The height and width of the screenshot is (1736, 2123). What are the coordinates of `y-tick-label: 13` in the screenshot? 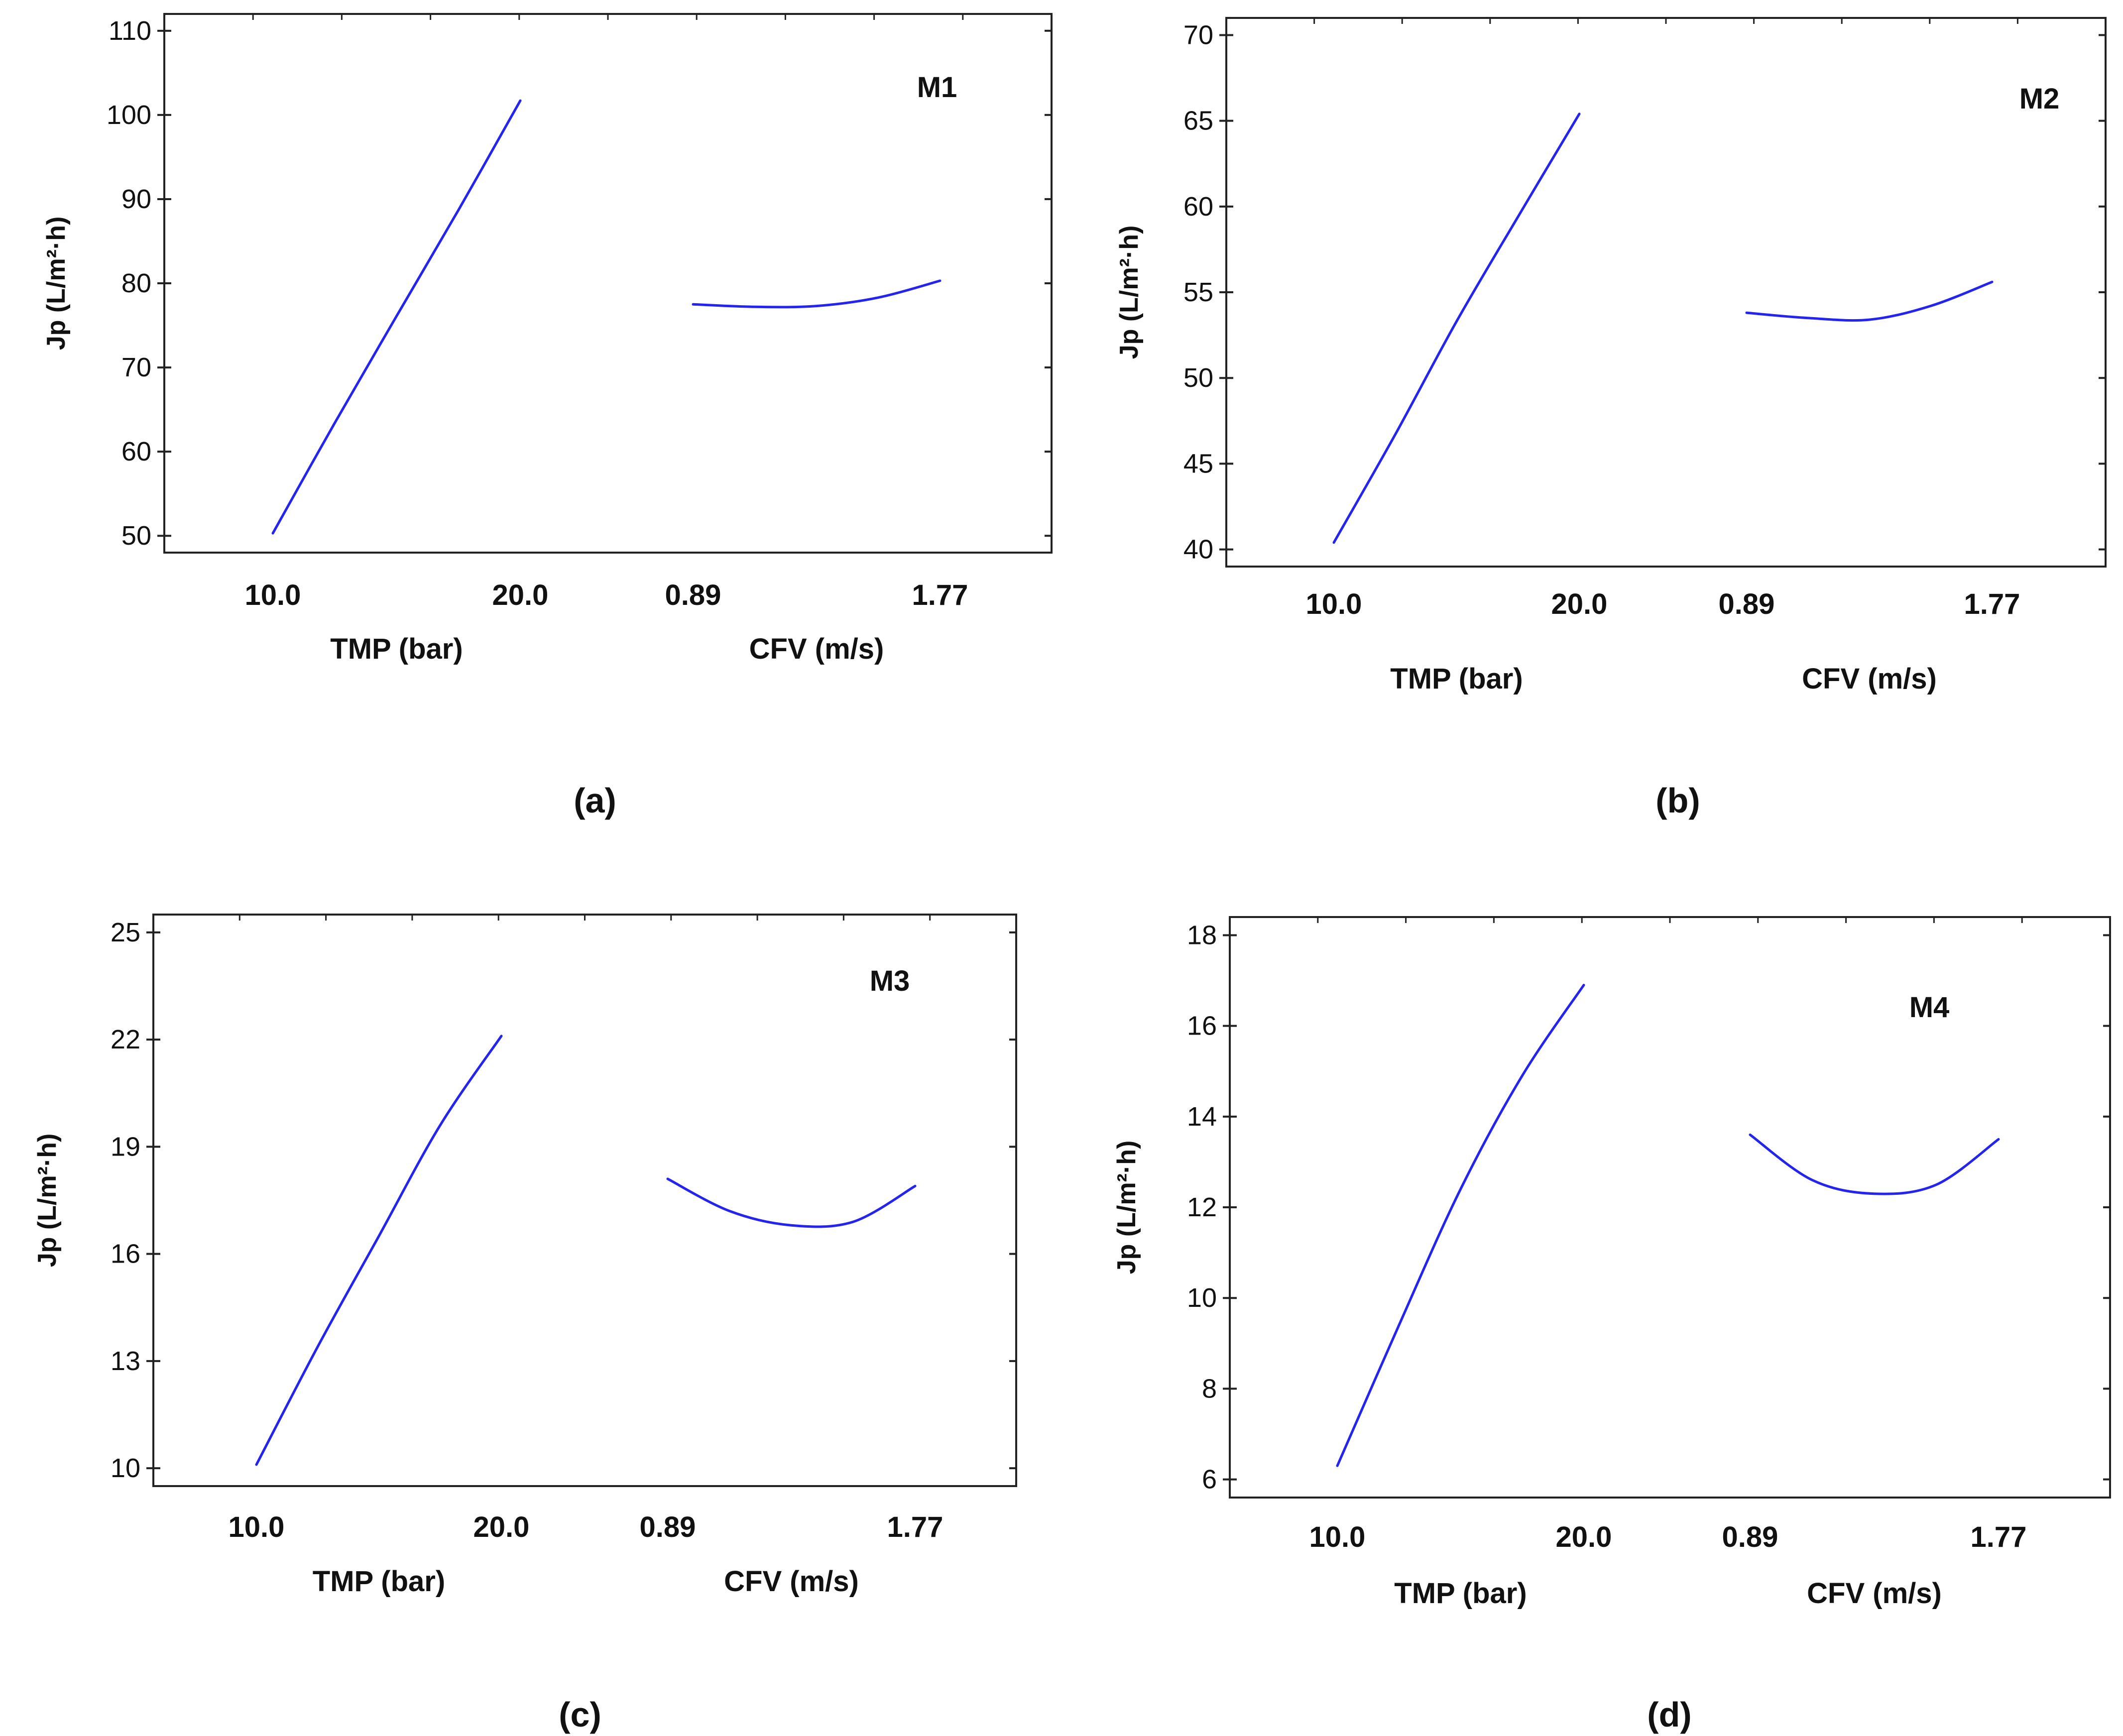 It's located at (126, 1361).